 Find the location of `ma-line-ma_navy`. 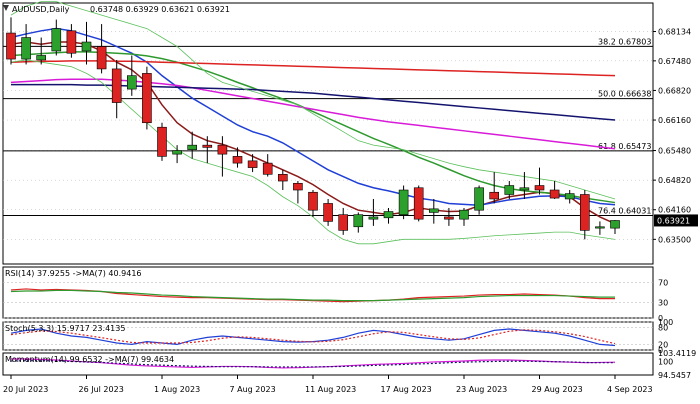

ma-line-ma_navy is located at coordinates (313, 102).